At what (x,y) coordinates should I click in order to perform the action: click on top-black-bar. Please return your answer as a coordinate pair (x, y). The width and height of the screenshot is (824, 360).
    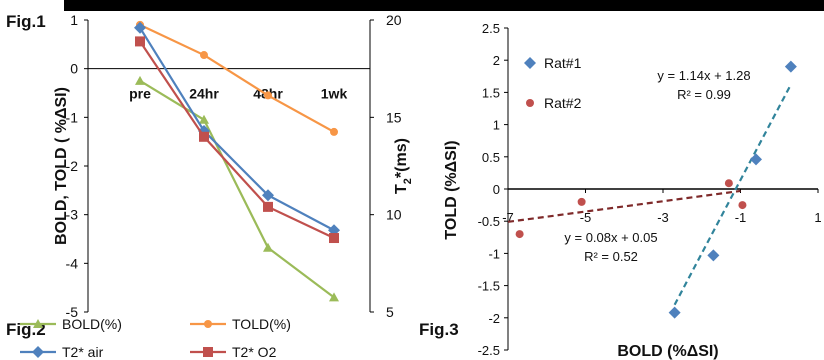
    Looking at the image, I should click on (412, 5).